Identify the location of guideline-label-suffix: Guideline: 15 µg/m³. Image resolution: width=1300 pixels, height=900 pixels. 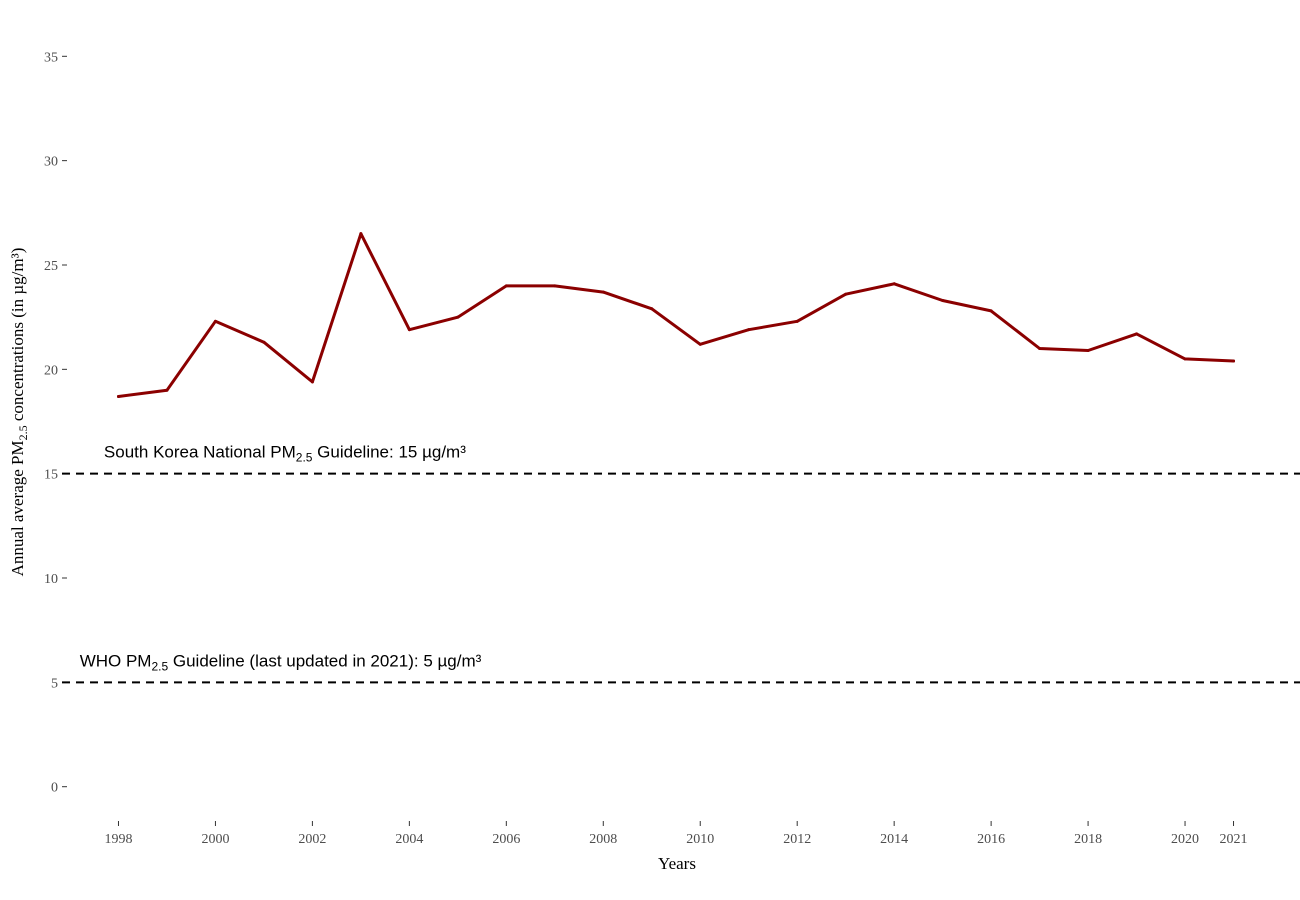
(389, 452).